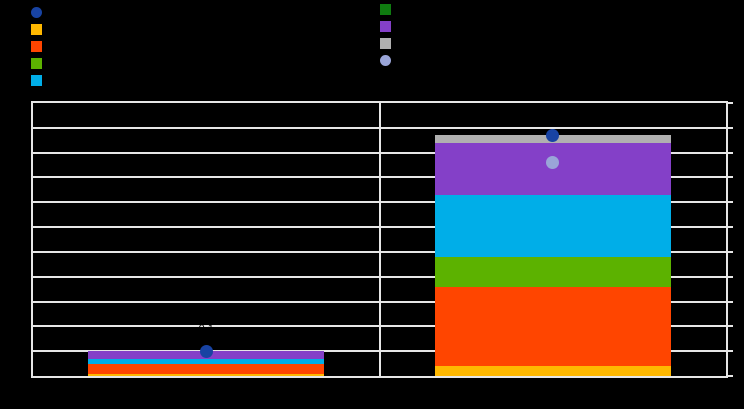 This screenshot has height=409, width=744. I want to click on lavender-dot-marker-cat1, so click(553, 163).